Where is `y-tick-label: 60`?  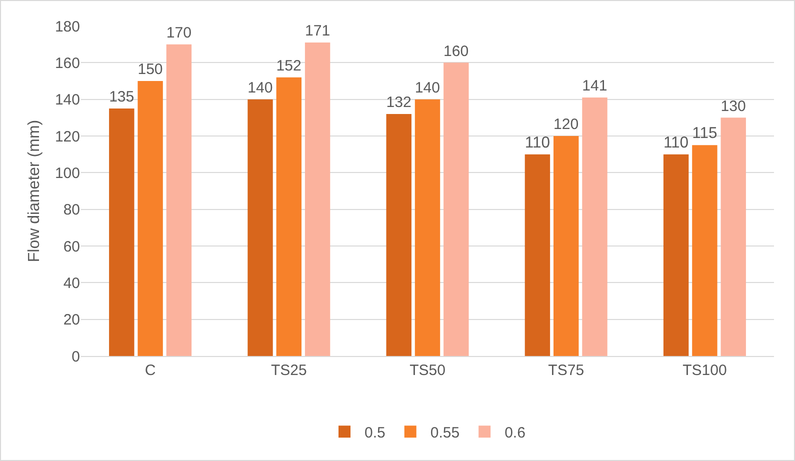
y-tick-label: 60 is located at coordinates (71, 247).